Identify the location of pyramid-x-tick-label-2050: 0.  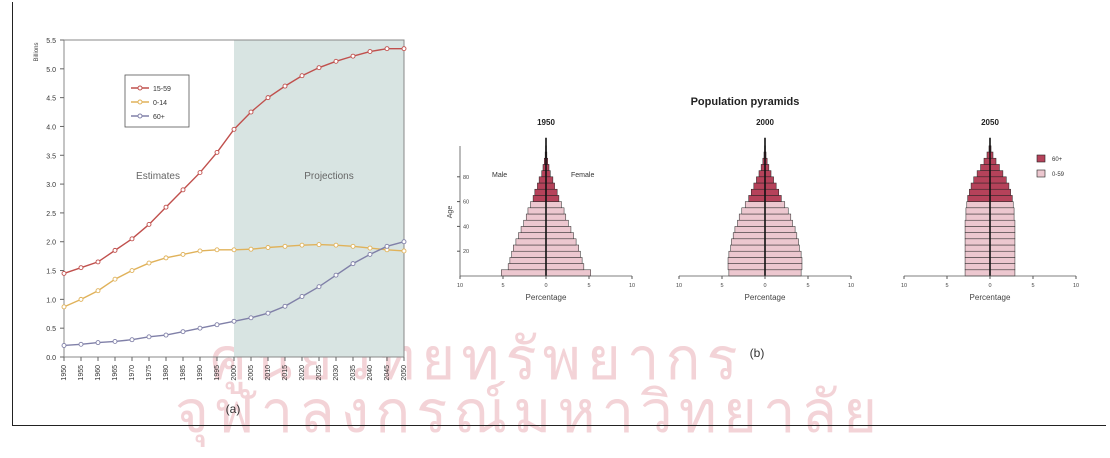
(989, 286).